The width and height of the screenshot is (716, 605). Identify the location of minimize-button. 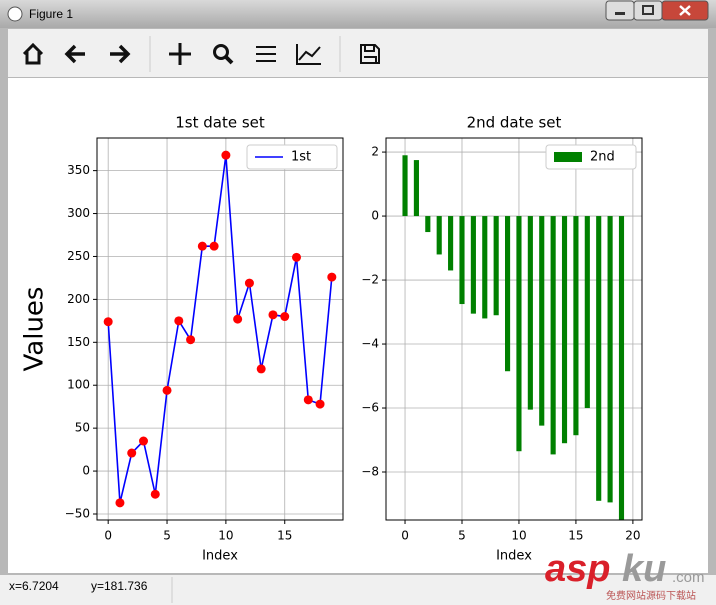
(620, 10).